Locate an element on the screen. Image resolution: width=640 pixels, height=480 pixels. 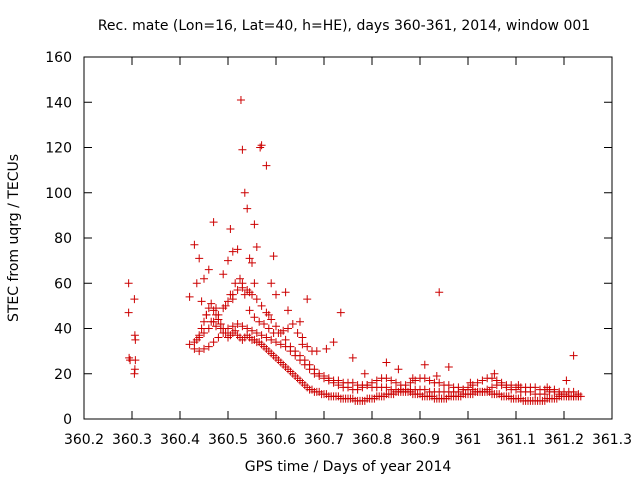
y-tick-label: 120 is located at coordinates (58, 149).